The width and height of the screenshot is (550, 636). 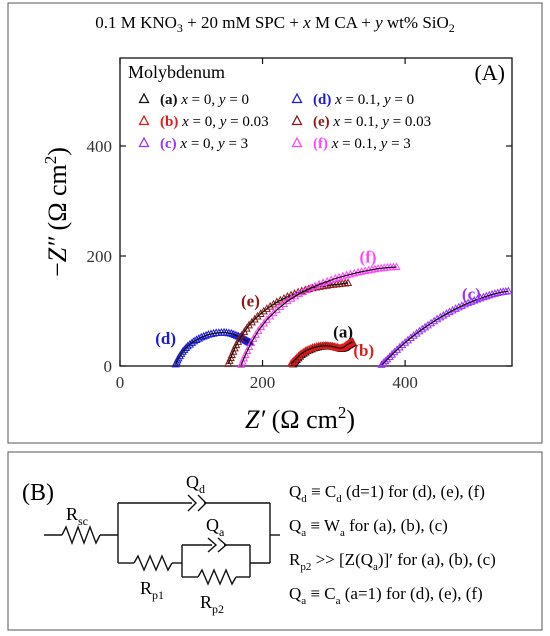 What do you see at coordinates (368, 257) in the screenshot?
I see `curve-label-f: (f)` at bounding box center [368, 257].